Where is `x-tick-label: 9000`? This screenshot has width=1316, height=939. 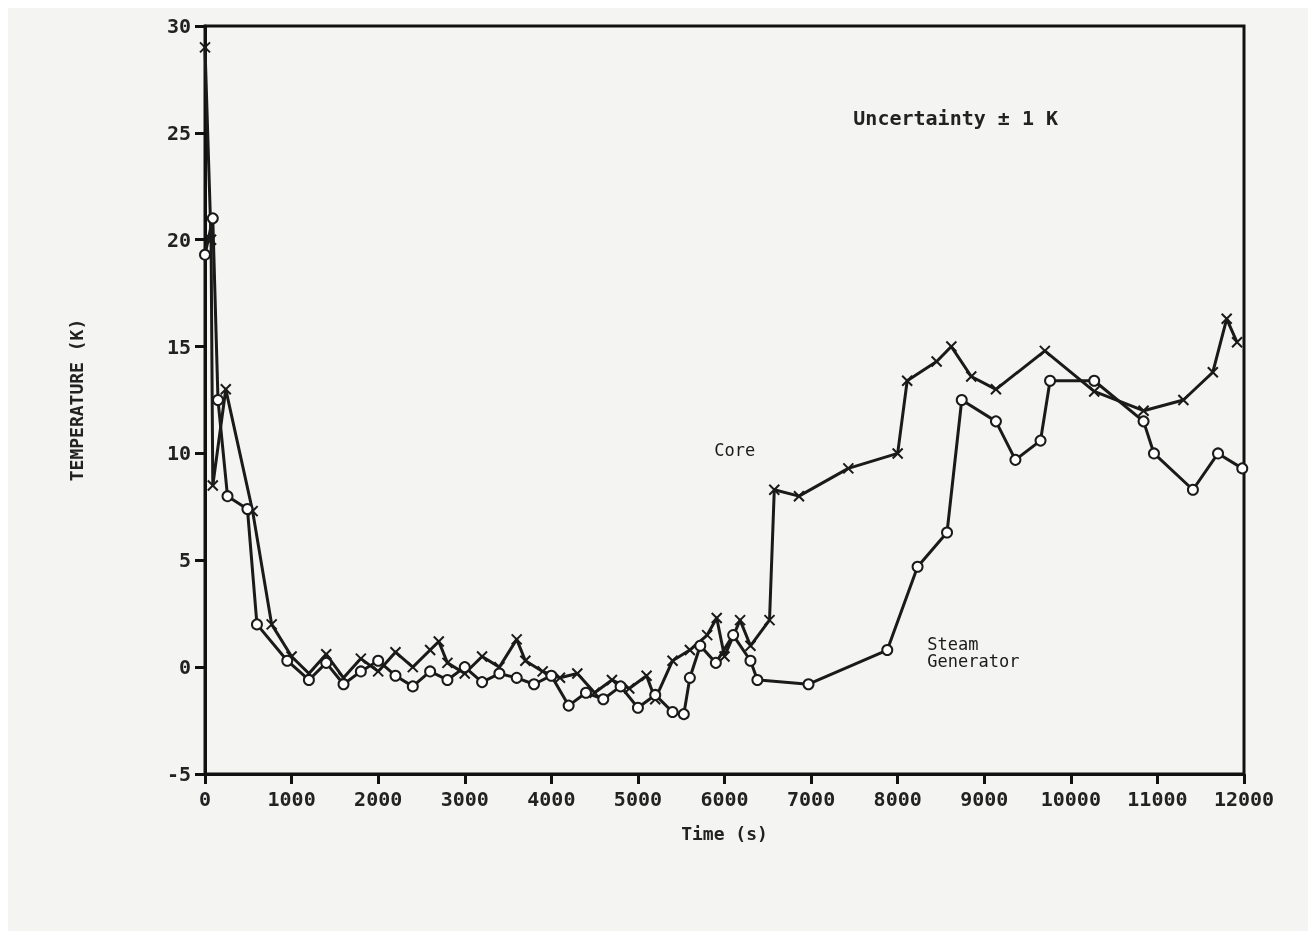
x-tick-label: 9000 is located at coordinates (984, 799).